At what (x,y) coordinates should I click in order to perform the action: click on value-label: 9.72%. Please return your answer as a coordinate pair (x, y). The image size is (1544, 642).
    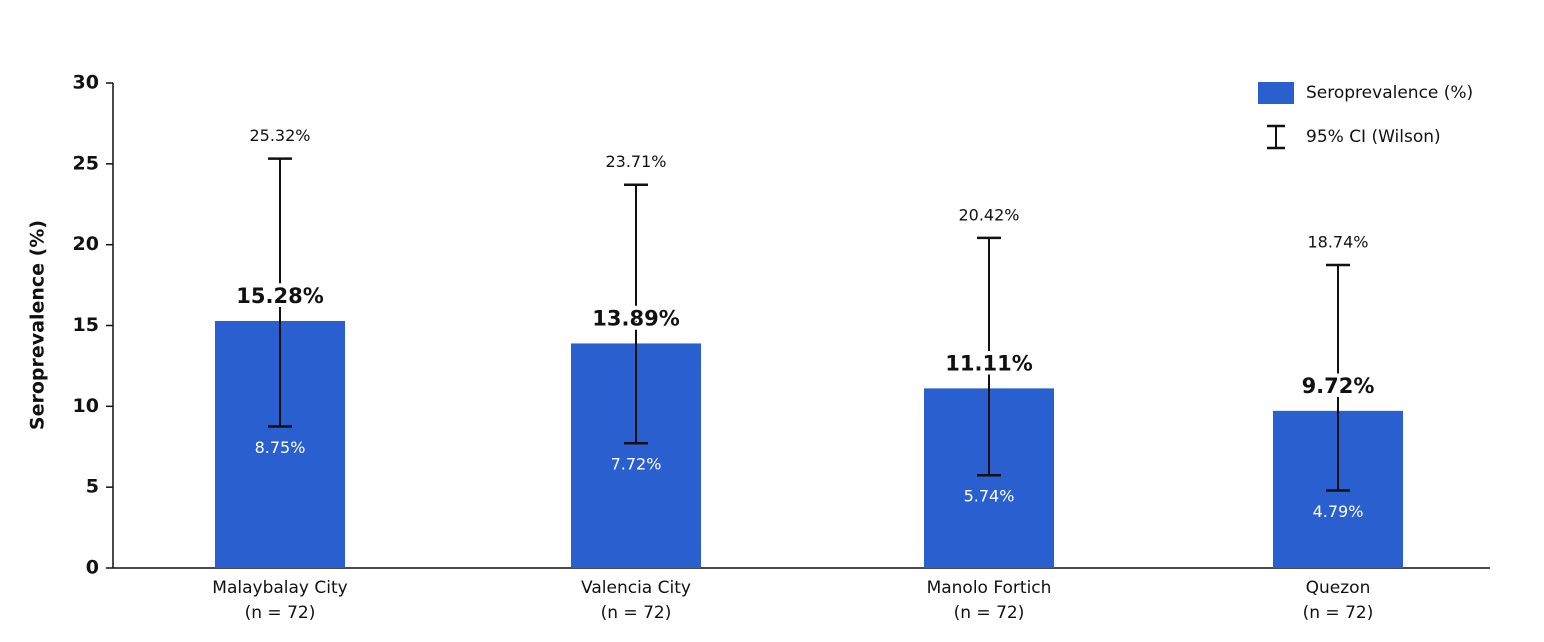
    Looking at the image, I should click on (1338, 386).